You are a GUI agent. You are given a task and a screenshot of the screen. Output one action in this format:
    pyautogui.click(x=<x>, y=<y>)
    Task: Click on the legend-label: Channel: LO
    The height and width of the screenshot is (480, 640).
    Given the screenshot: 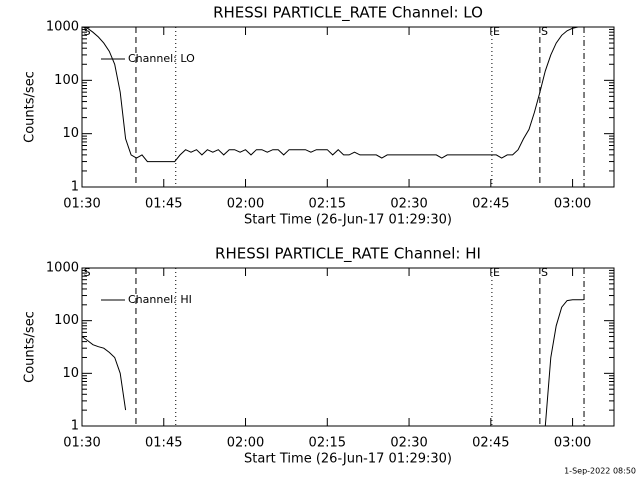 What is the action you would take?
    pyautogui.click(x=161, y=58)
    